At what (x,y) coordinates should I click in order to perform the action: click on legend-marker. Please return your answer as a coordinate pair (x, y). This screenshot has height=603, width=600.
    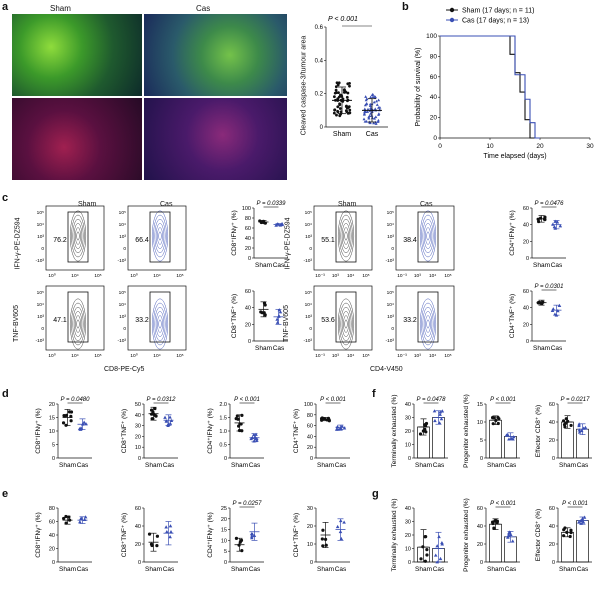
    Looking at the image, I should click on (452, 20).